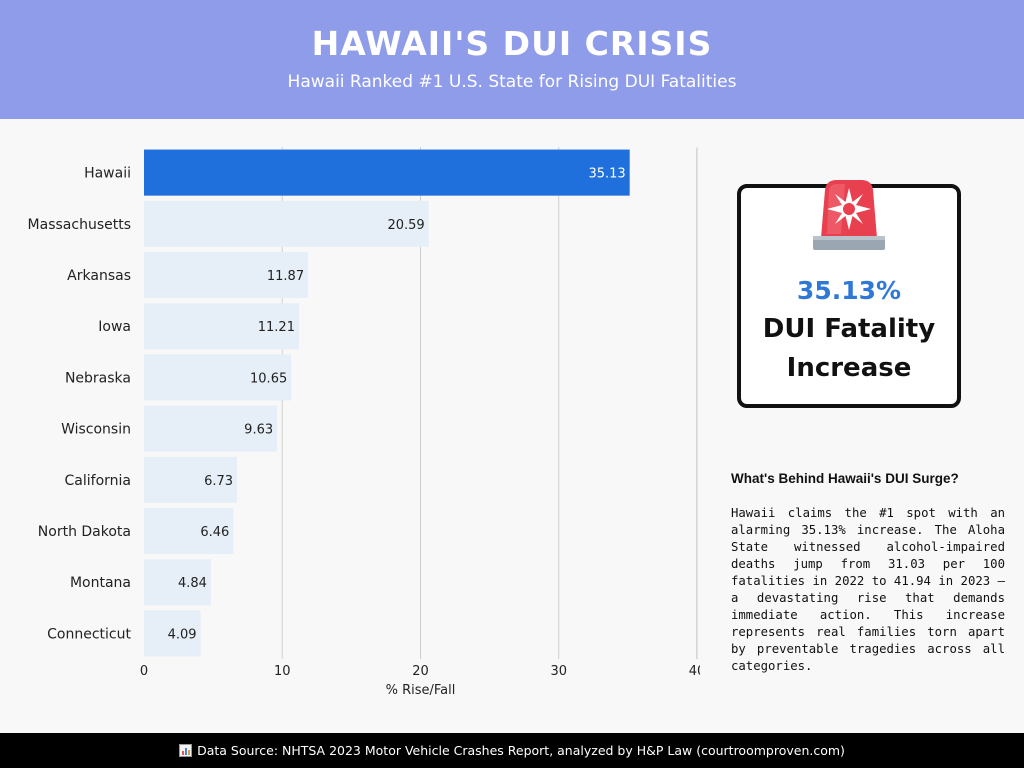 The width and height of the screenshot is (1024, 768). What do you see at coordinates (258, 430) in the screenshot?
I see `bar-value-label: 9.63` at bounding box center [258, 430].